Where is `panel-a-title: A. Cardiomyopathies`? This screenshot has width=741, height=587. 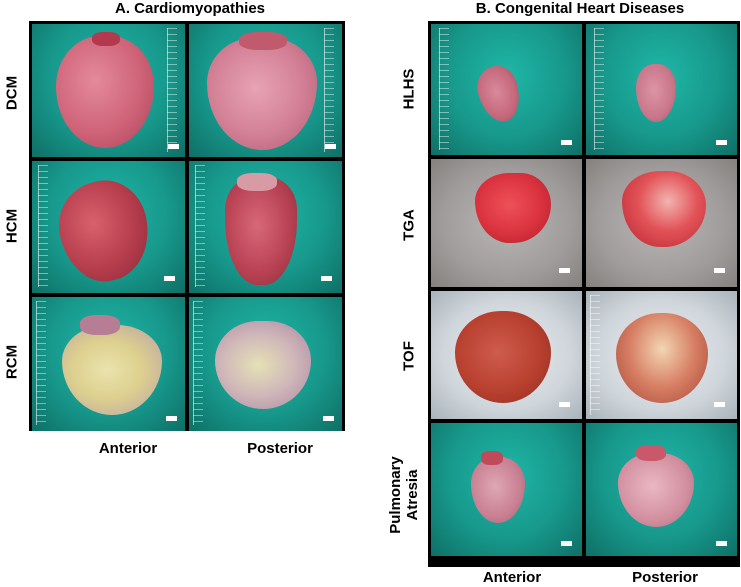 panel-a-title: A. Cardiomyopathies is located at coordinates (190, 8).